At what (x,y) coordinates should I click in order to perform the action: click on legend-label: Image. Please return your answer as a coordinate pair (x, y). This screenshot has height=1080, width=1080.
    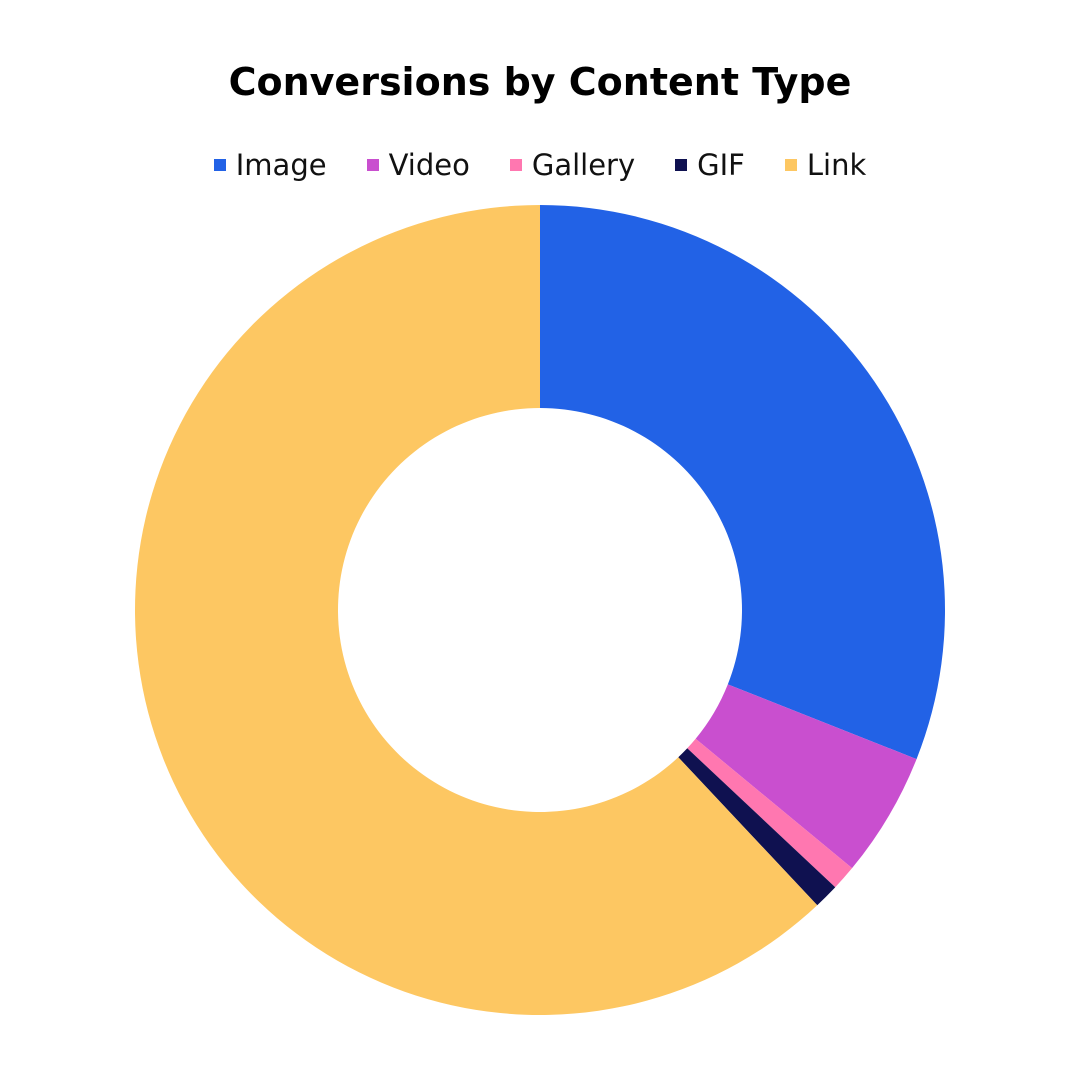
    Looking at the image, I should click on (281, 165).